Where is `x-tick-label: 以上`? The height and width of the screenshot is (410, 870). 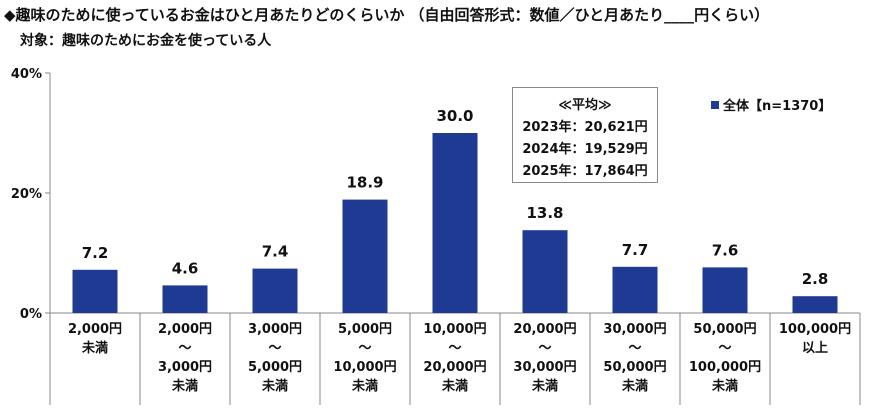
x-tick-label: 以上 is located at coordinates (815, 348).